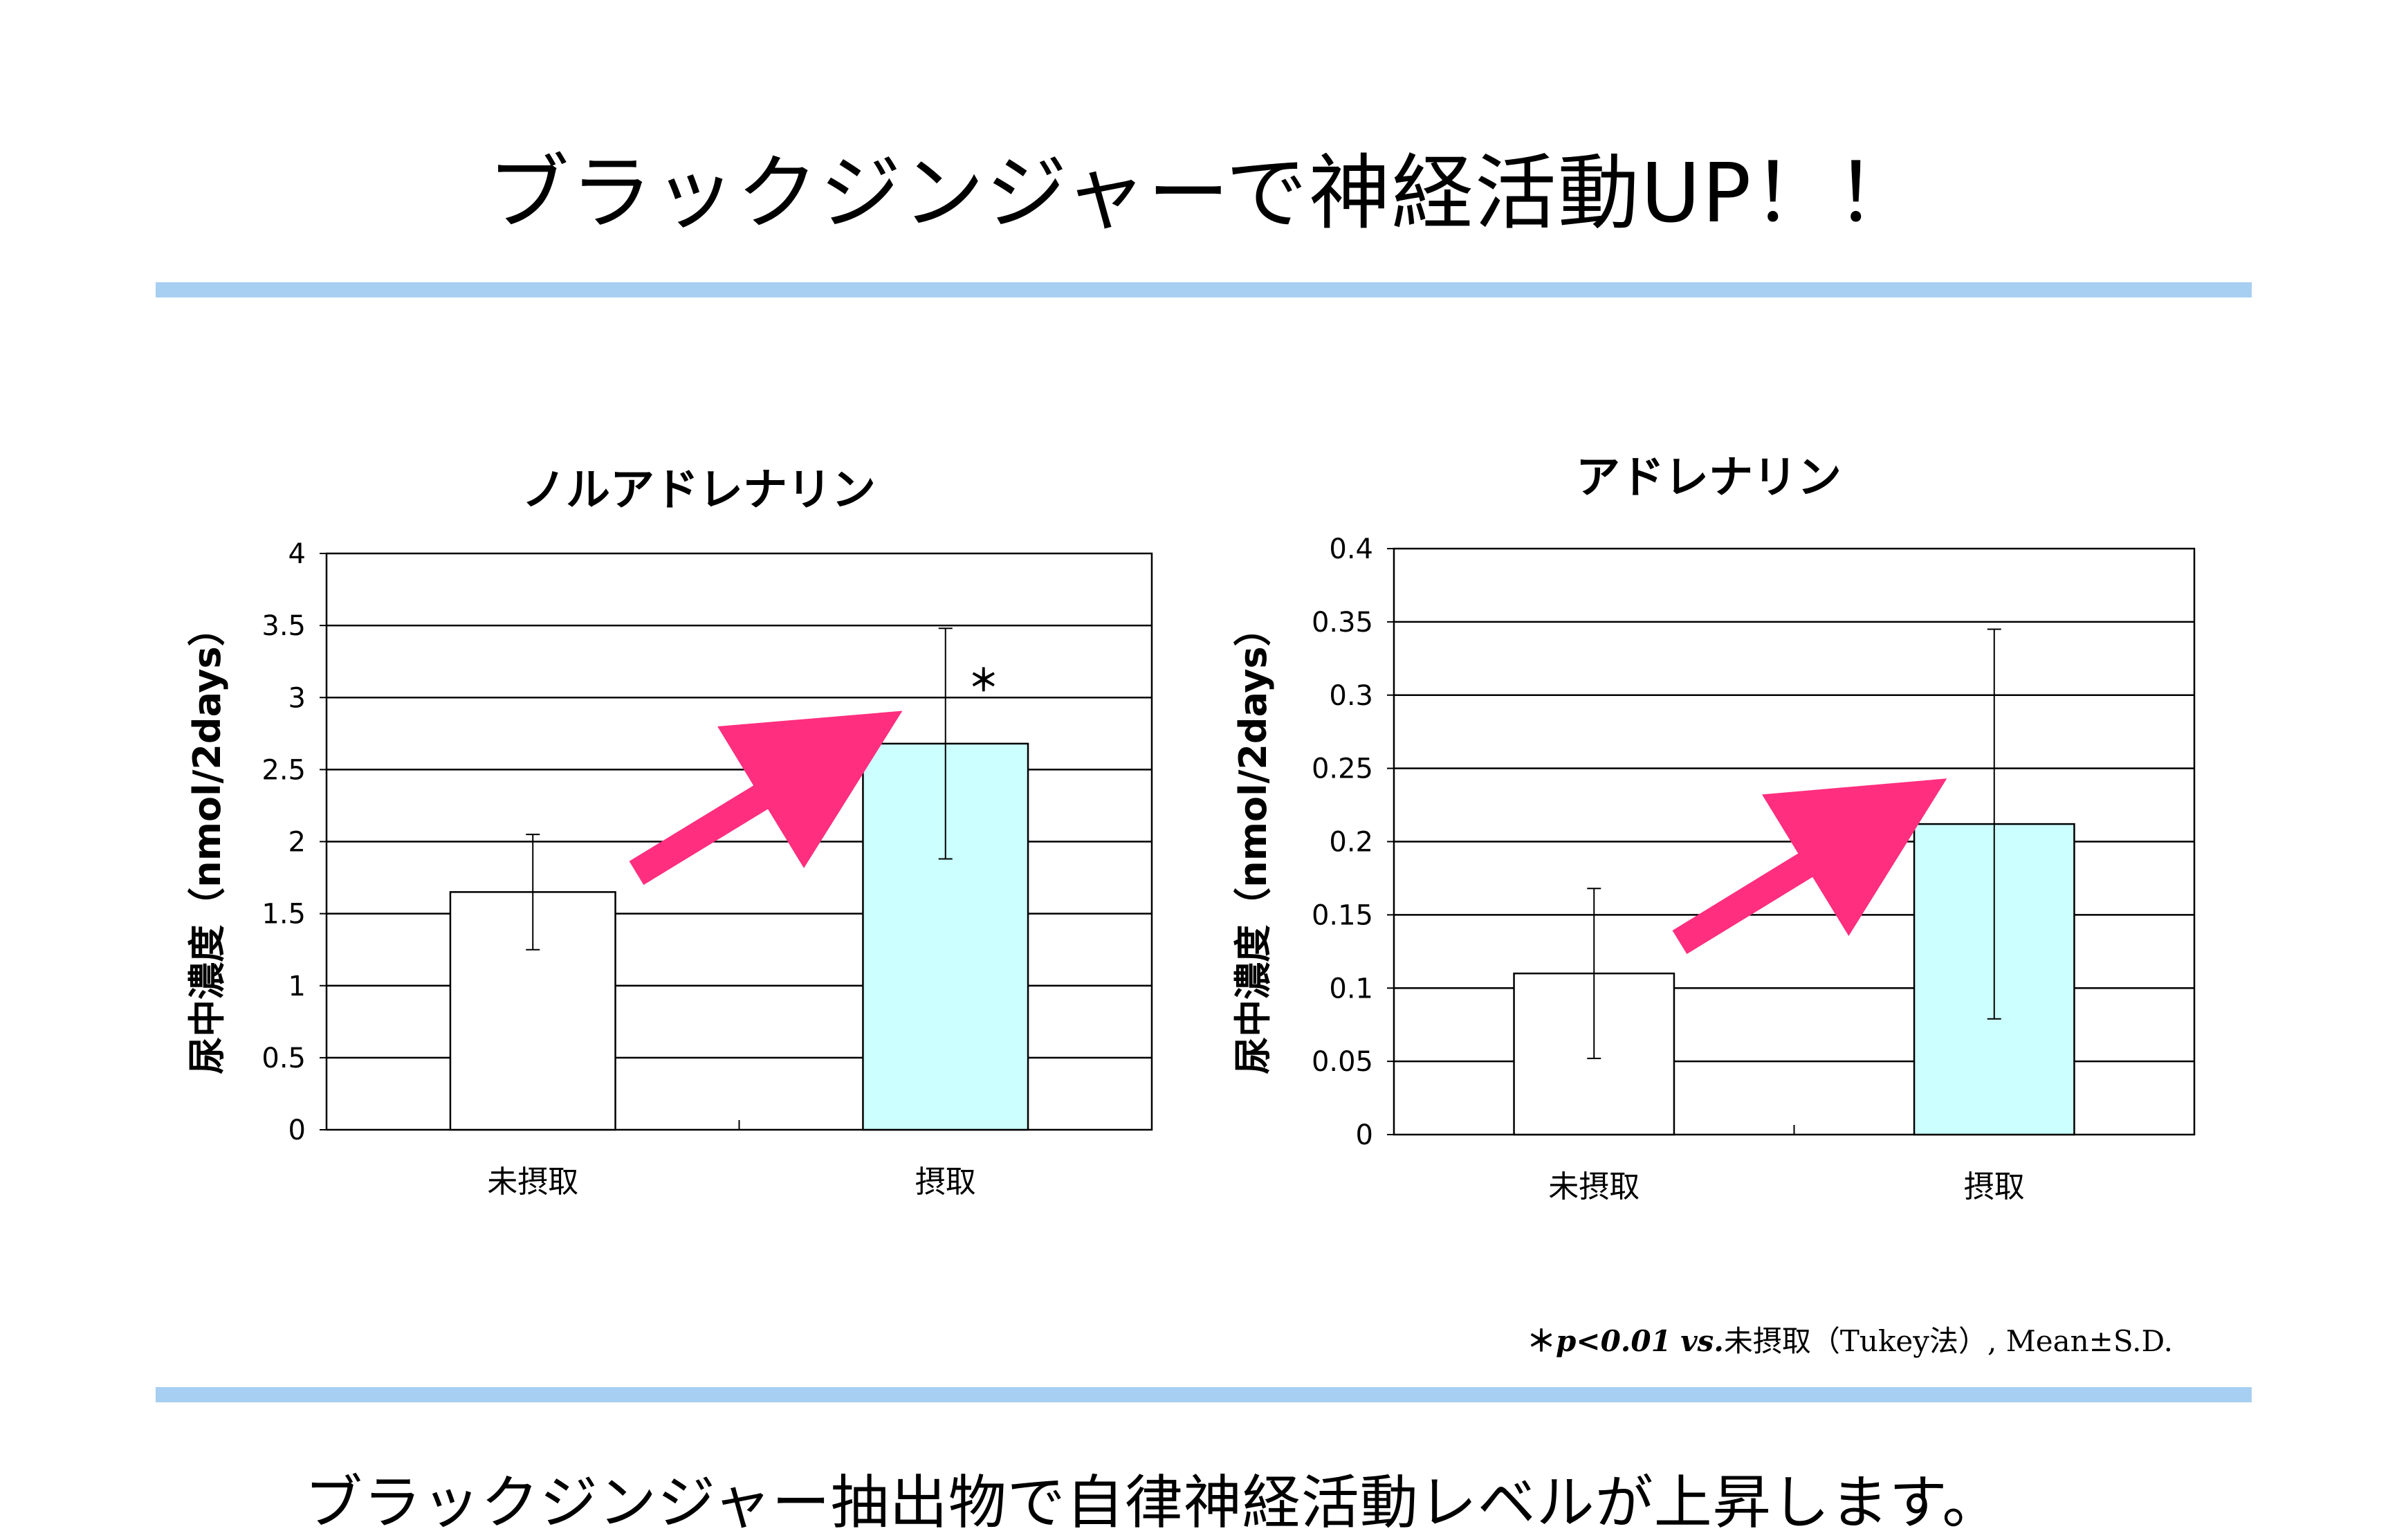 The width and height of the screenshot is (2406, 1540). I want to click on footnote: ＊p<0.01 vs.未摂取（Tukey法）, Mean±S.D., so click(1850, 1339).